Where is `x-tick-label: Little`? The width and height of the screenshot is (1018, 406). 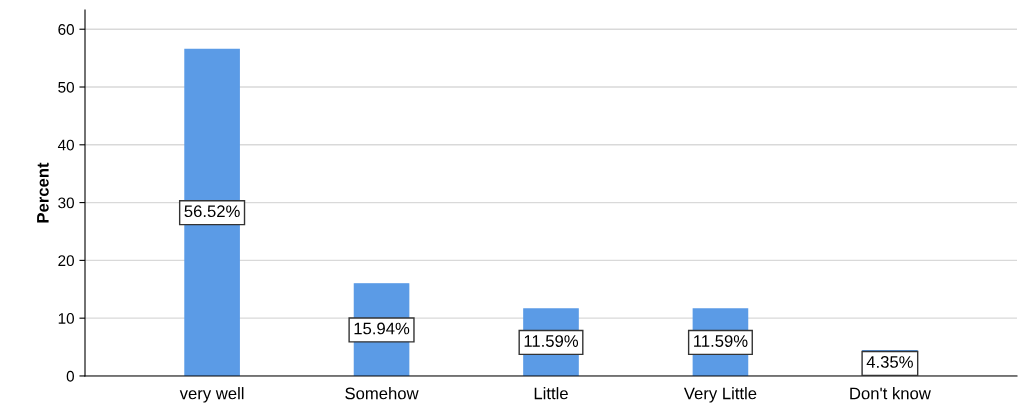
x-tick-label: Little is located at coordinates (551, 393).